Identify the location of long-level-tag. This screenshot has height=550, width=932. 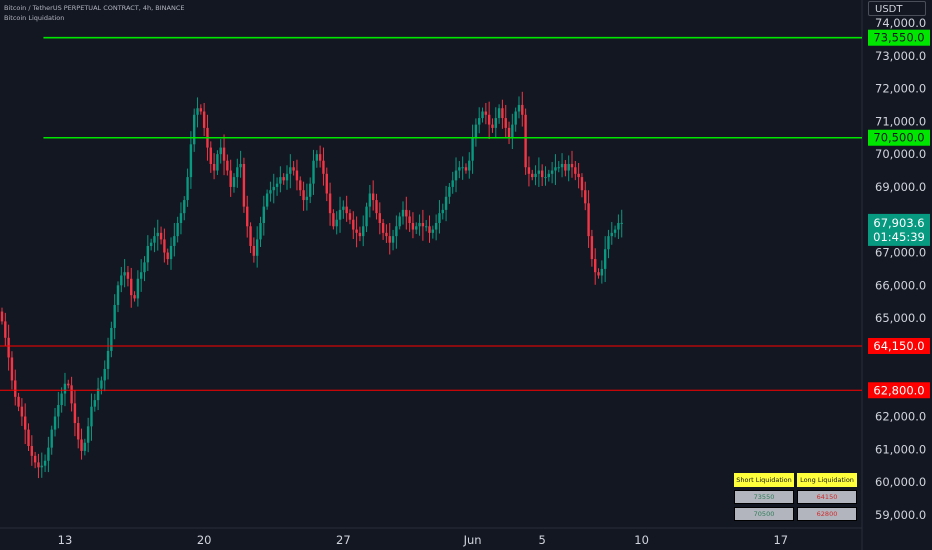
(899, 345).